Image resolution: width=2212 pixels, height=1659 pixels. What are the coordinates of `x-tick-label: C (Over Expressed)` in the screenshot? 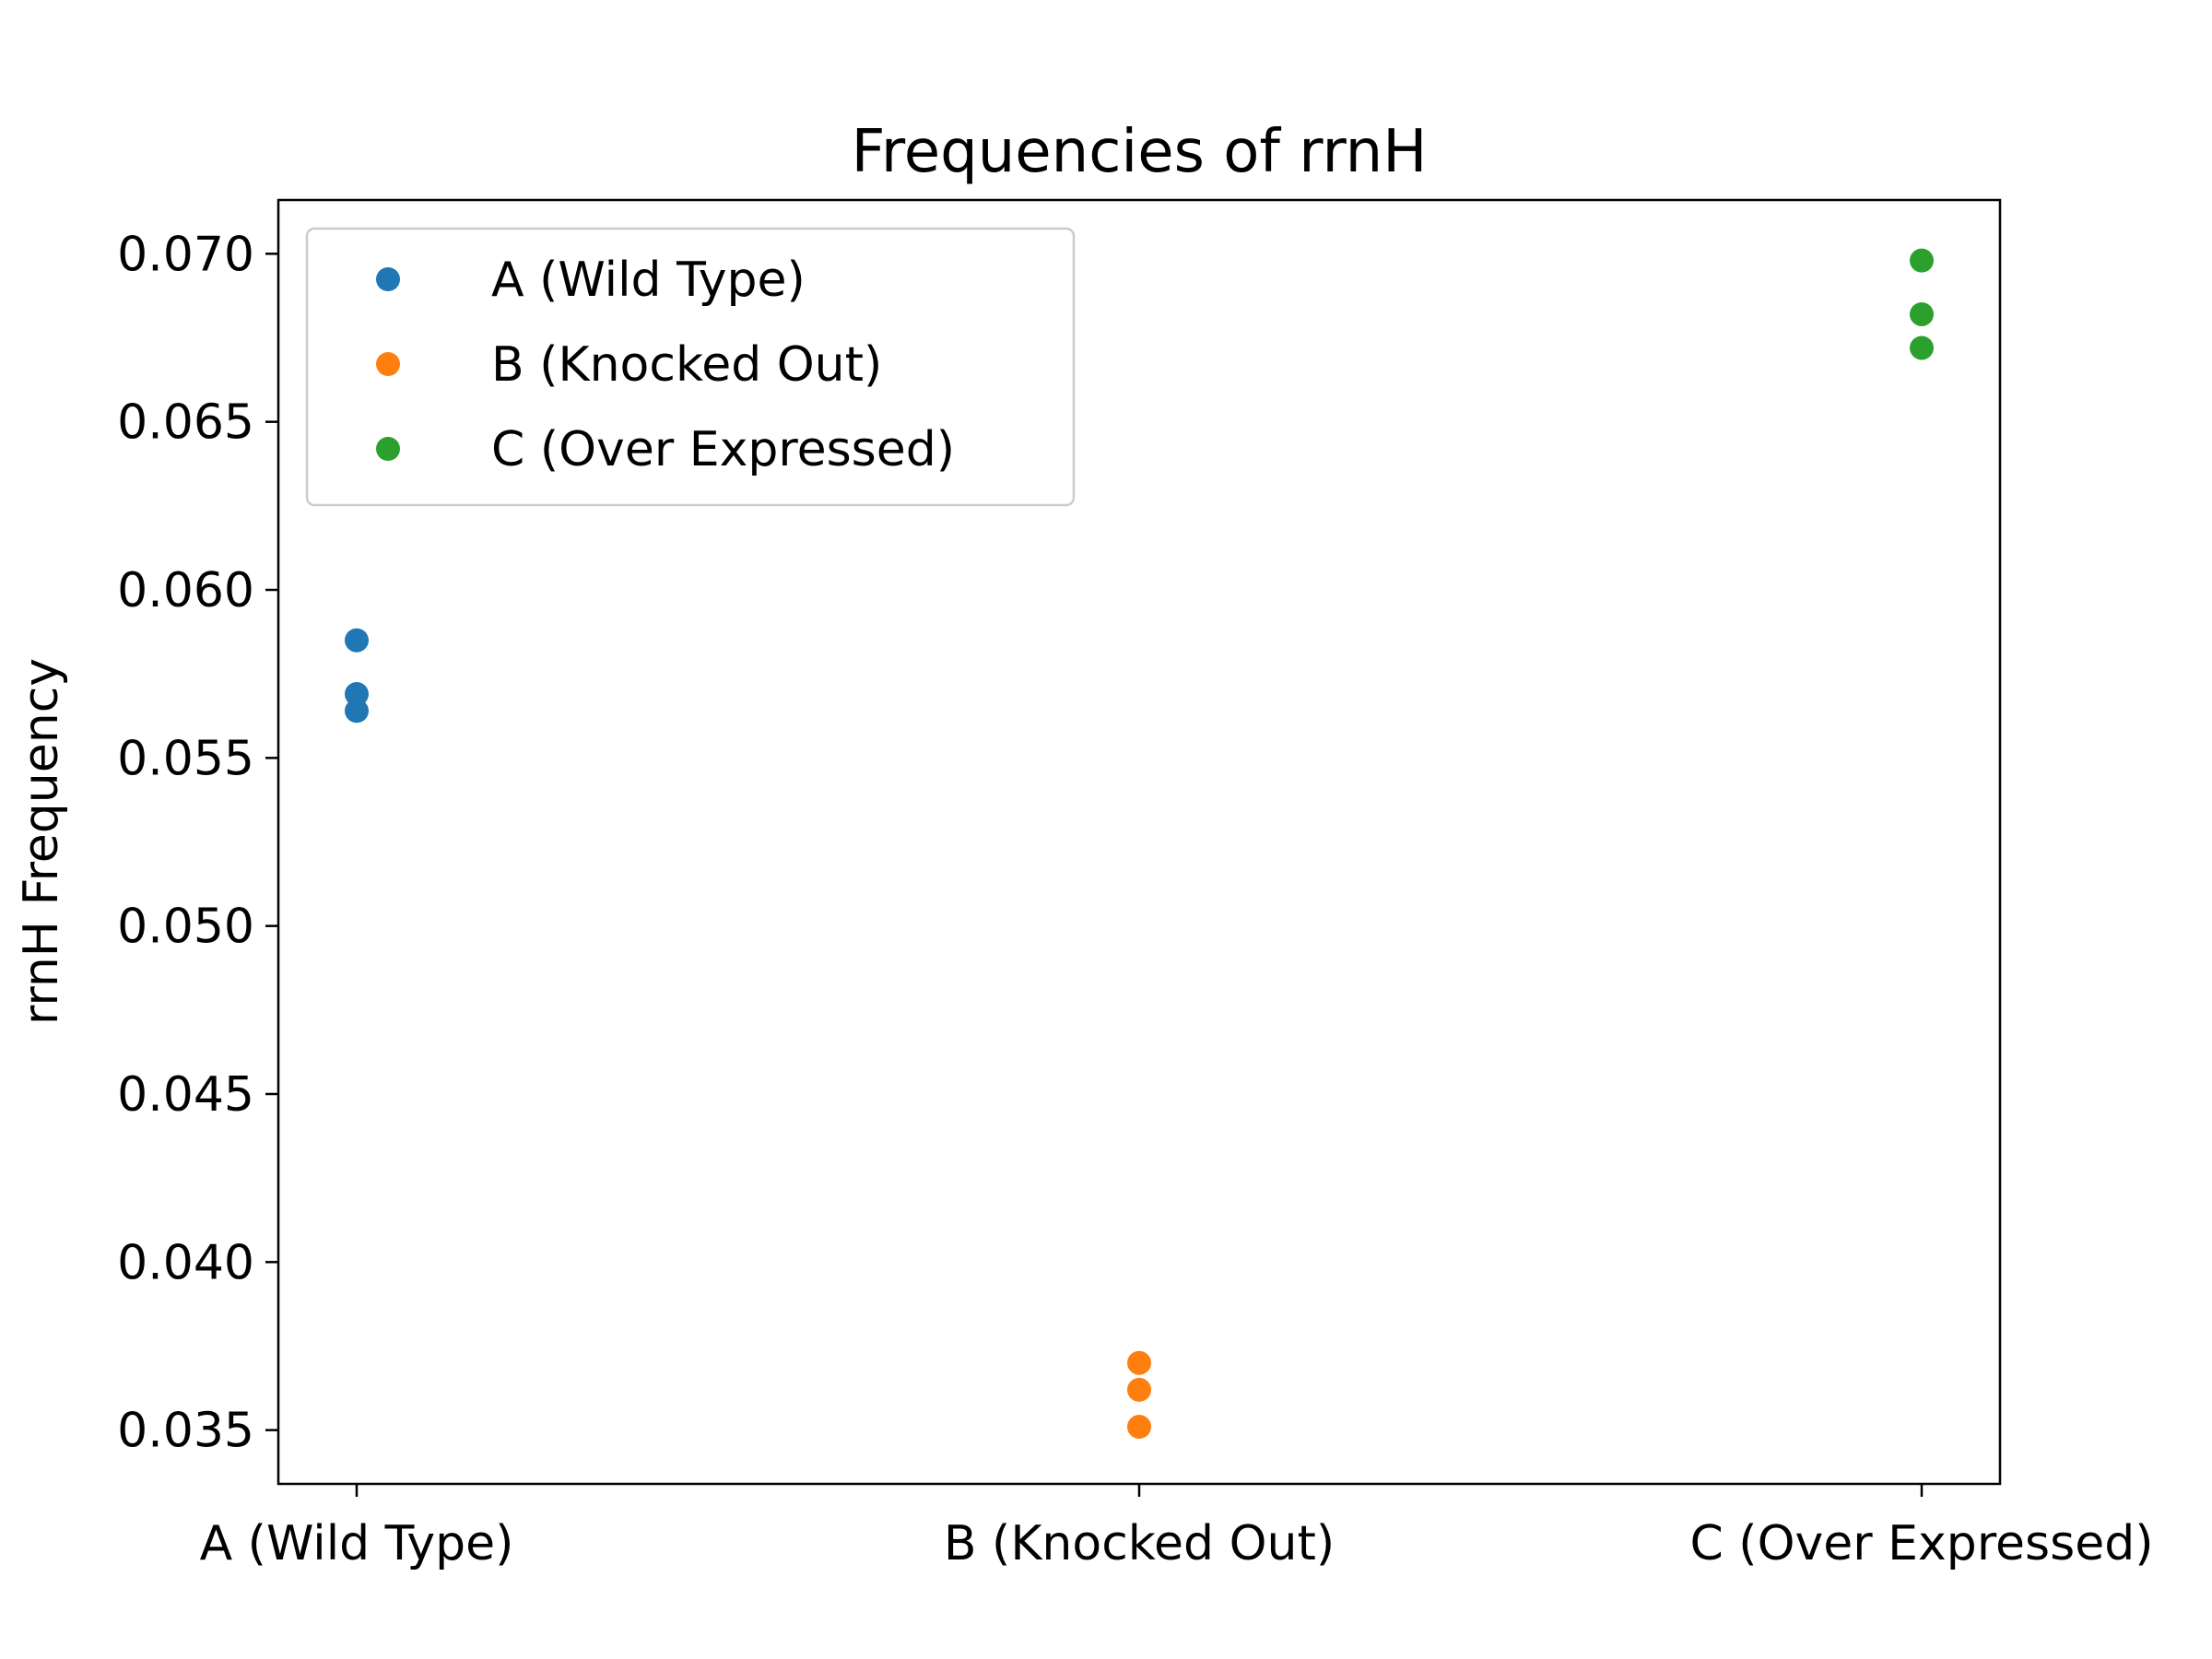 It's located at (1921, 1543).